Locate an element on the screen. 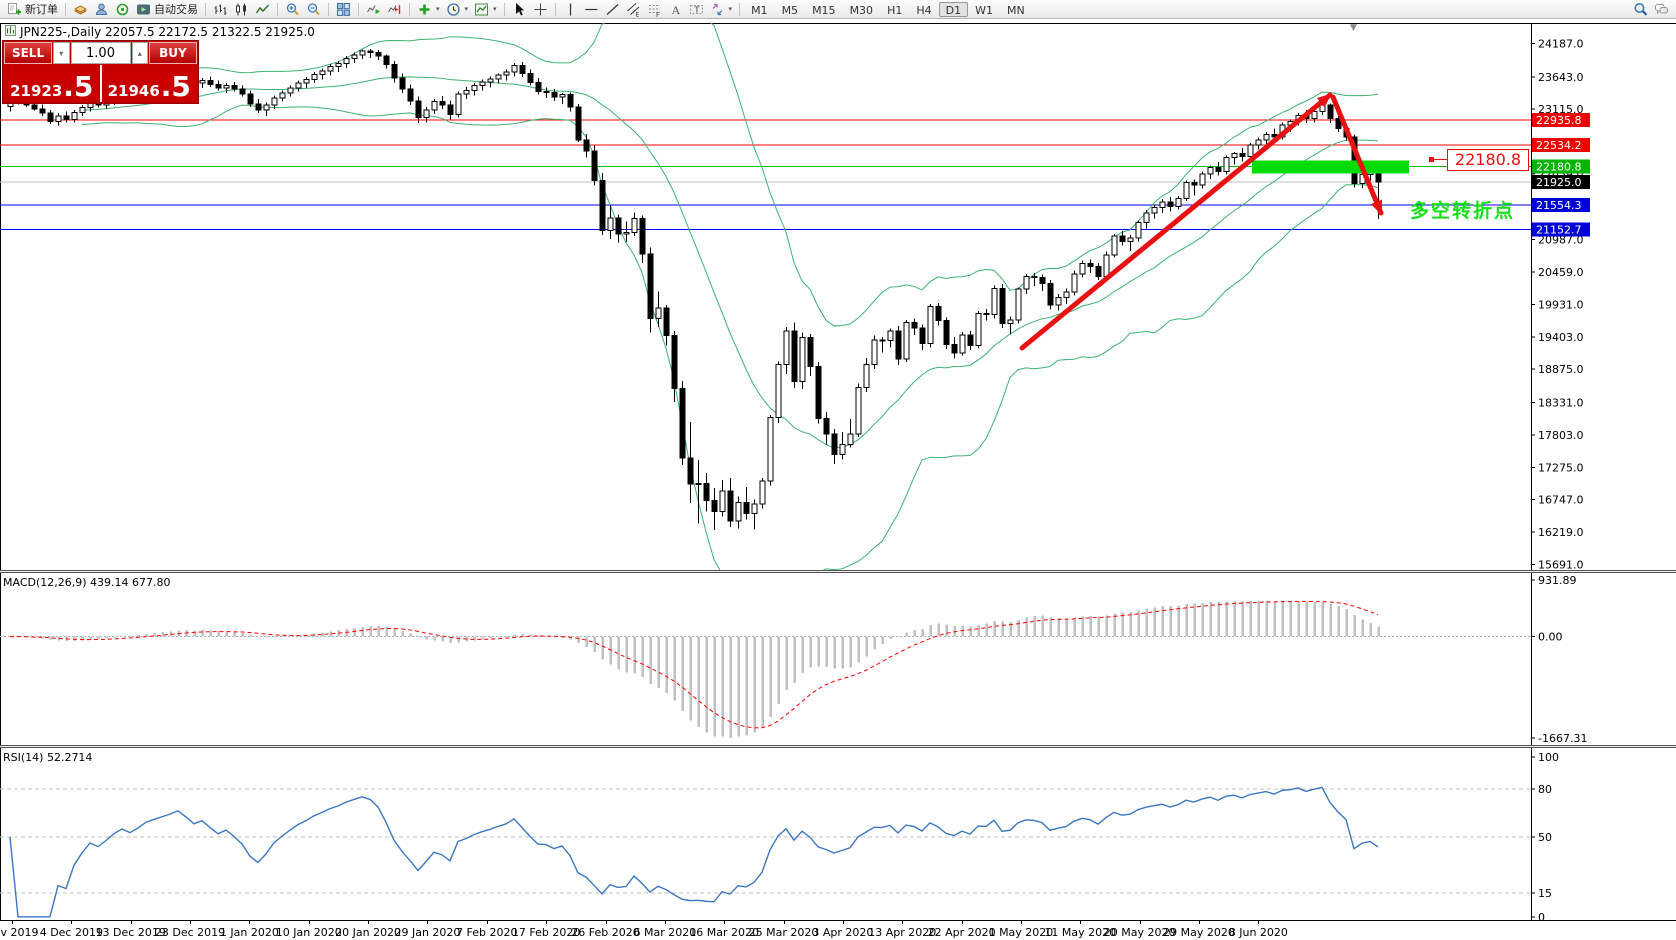 The image size is (1676, 940). timeframe-m15: M15 is located at coordinates (824, 10).